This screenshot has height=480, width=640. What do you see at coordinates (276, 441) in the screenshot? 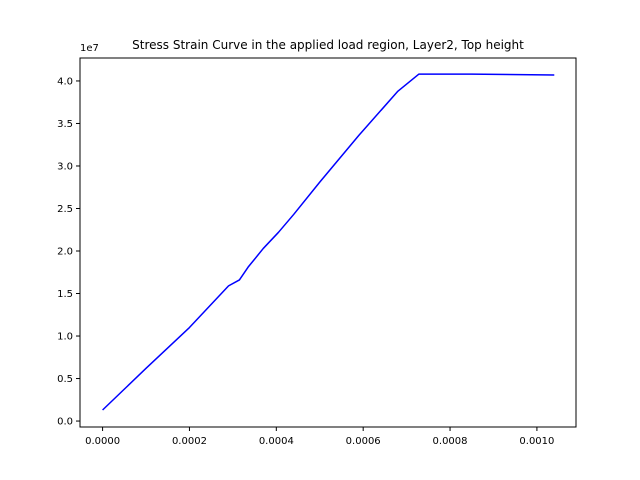
I see `x-tick-label: 0.0004` at bounding box center [276, 441].